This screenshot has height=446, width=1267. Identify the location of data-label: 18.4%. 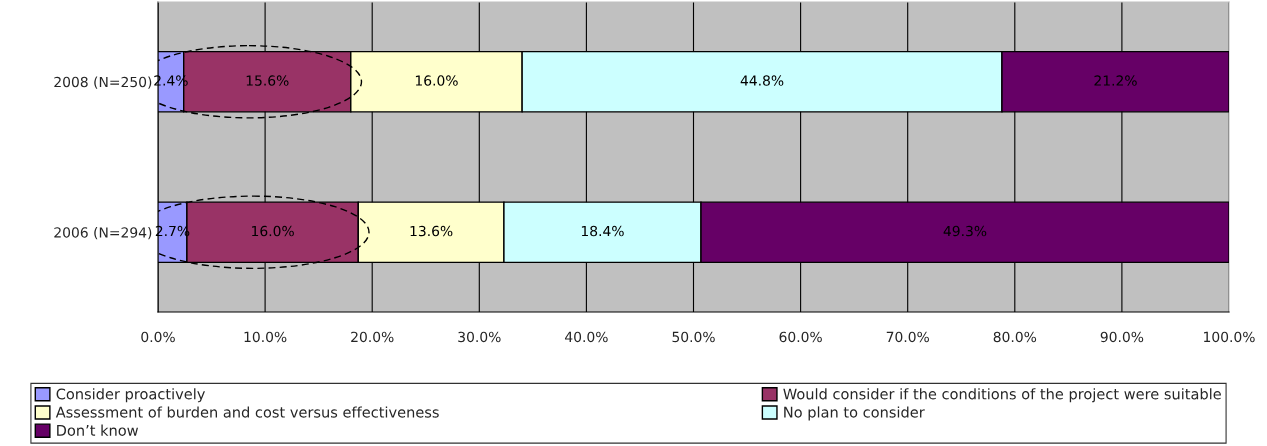
(602, 231).